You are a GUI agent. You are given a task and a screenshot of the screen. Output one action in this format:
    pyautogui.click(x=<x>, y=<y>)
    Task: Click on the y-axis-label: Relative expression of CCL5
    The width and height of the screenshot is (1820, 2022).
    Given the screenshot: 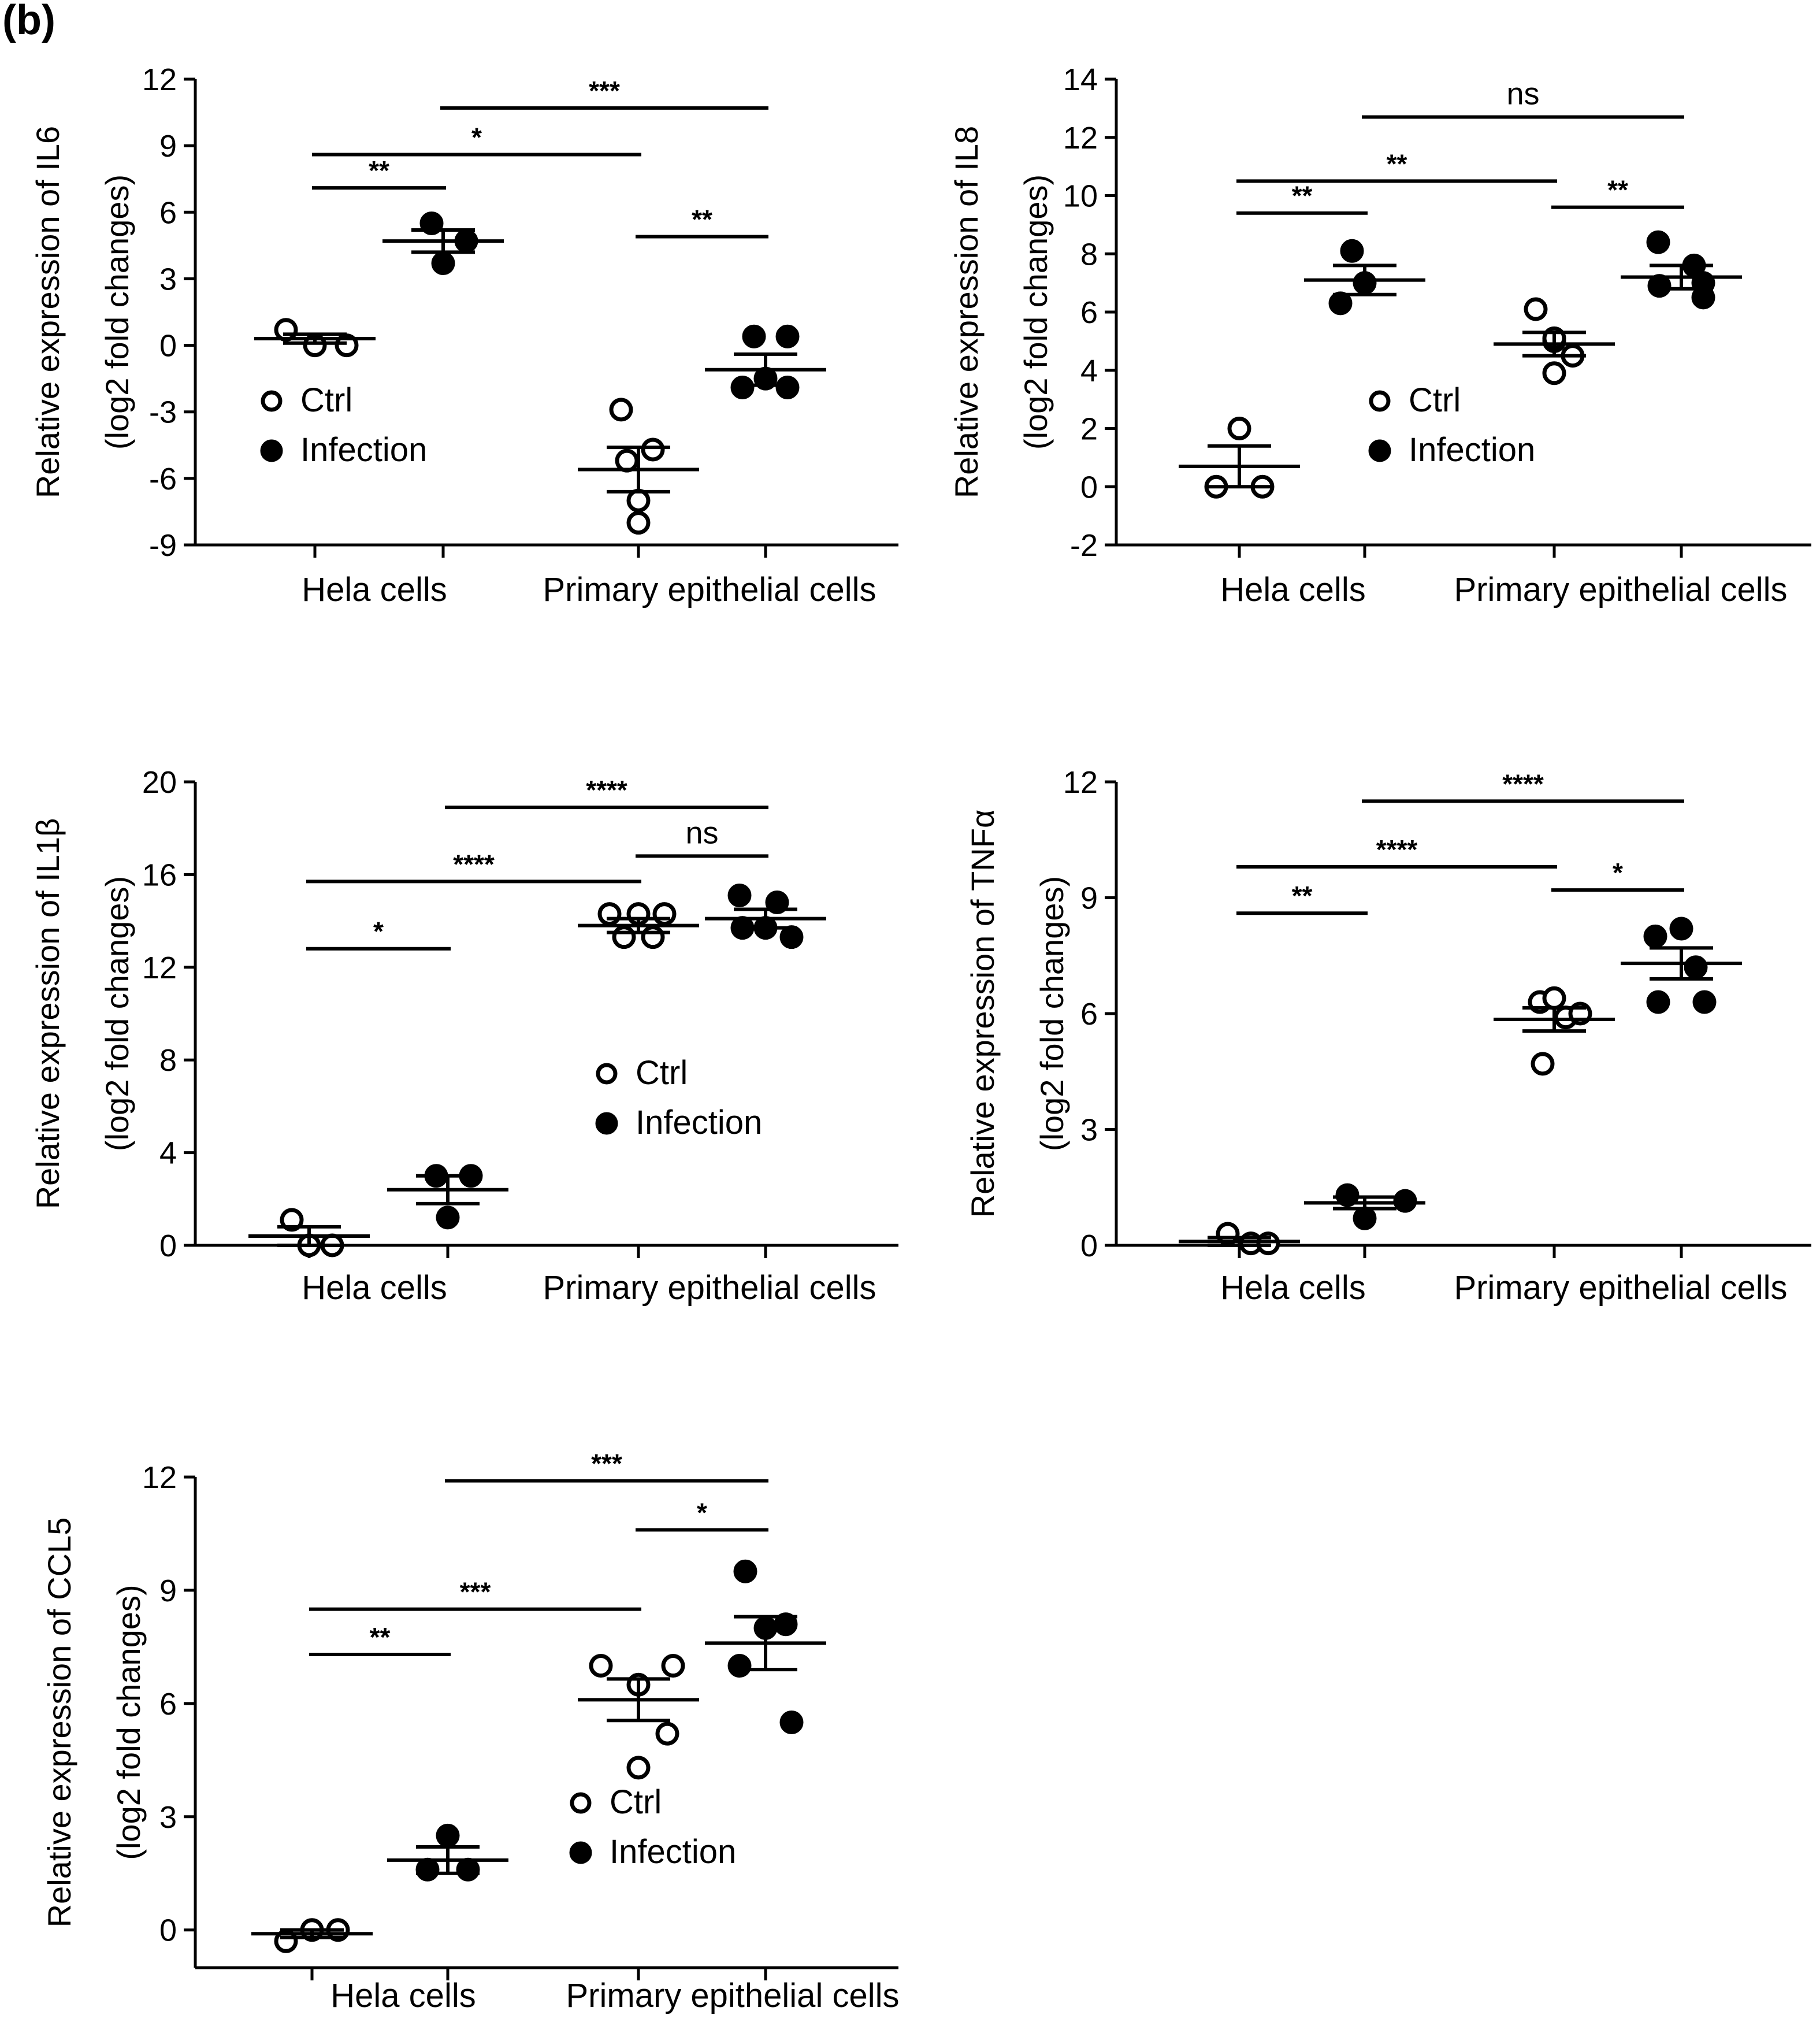 What is the action you would take?
    pyautogui.click(x=59, y=1723)
    